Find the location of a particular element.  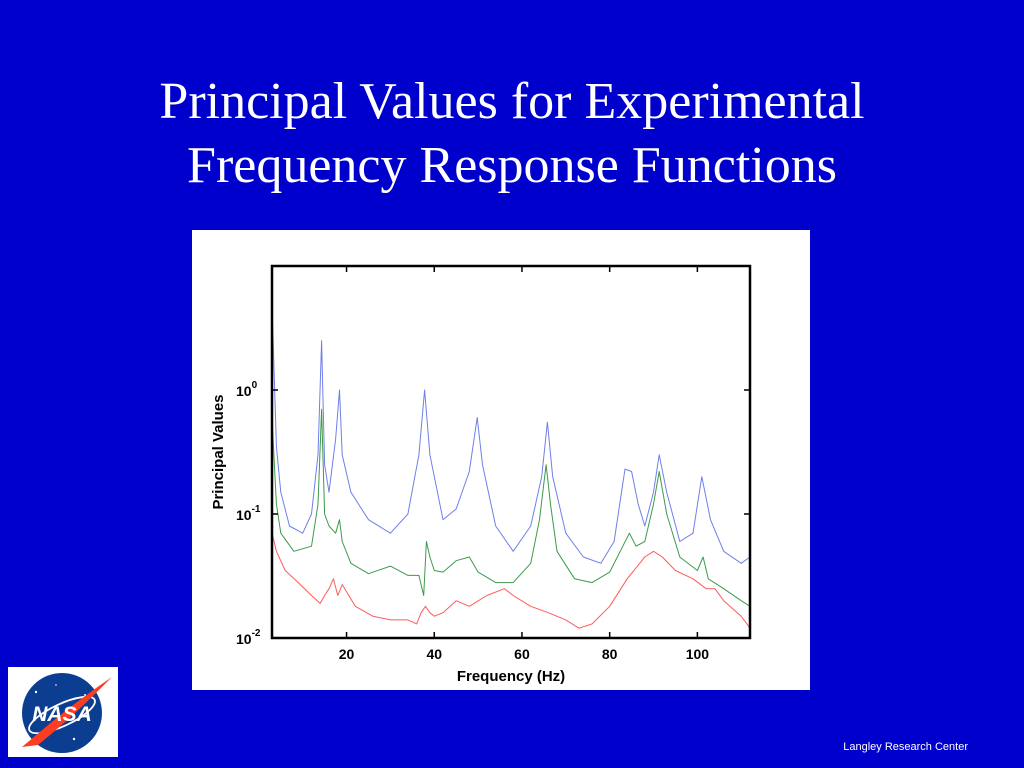

nasa-logo-text: NASA is located at coordinates (62, 714).